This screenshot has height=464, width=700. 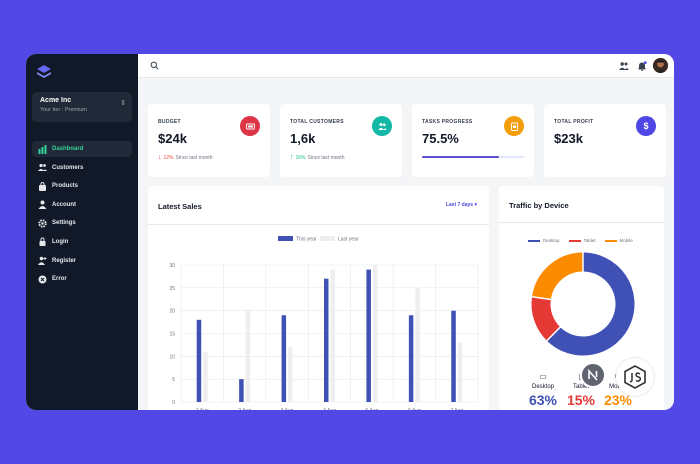 I want to click on sidebar-item-account: Account, so click(x=82, y=205).